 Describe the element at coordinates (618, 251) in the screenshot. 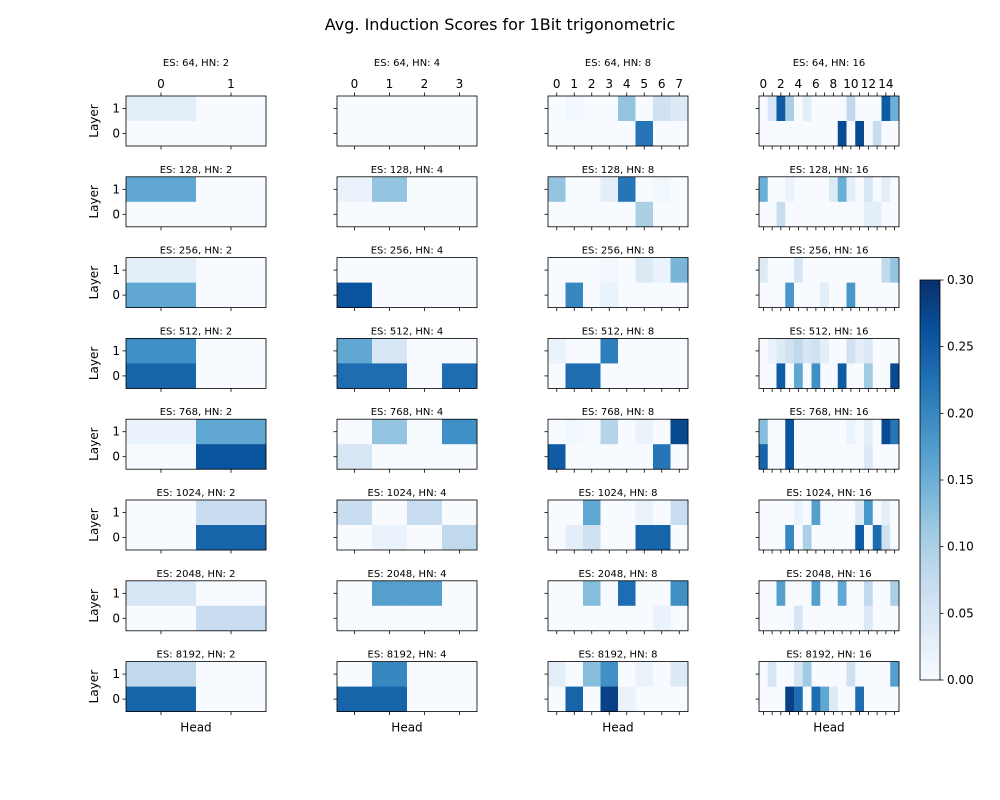

I see `panel-title: ES: 256, HN: 8` at that location.